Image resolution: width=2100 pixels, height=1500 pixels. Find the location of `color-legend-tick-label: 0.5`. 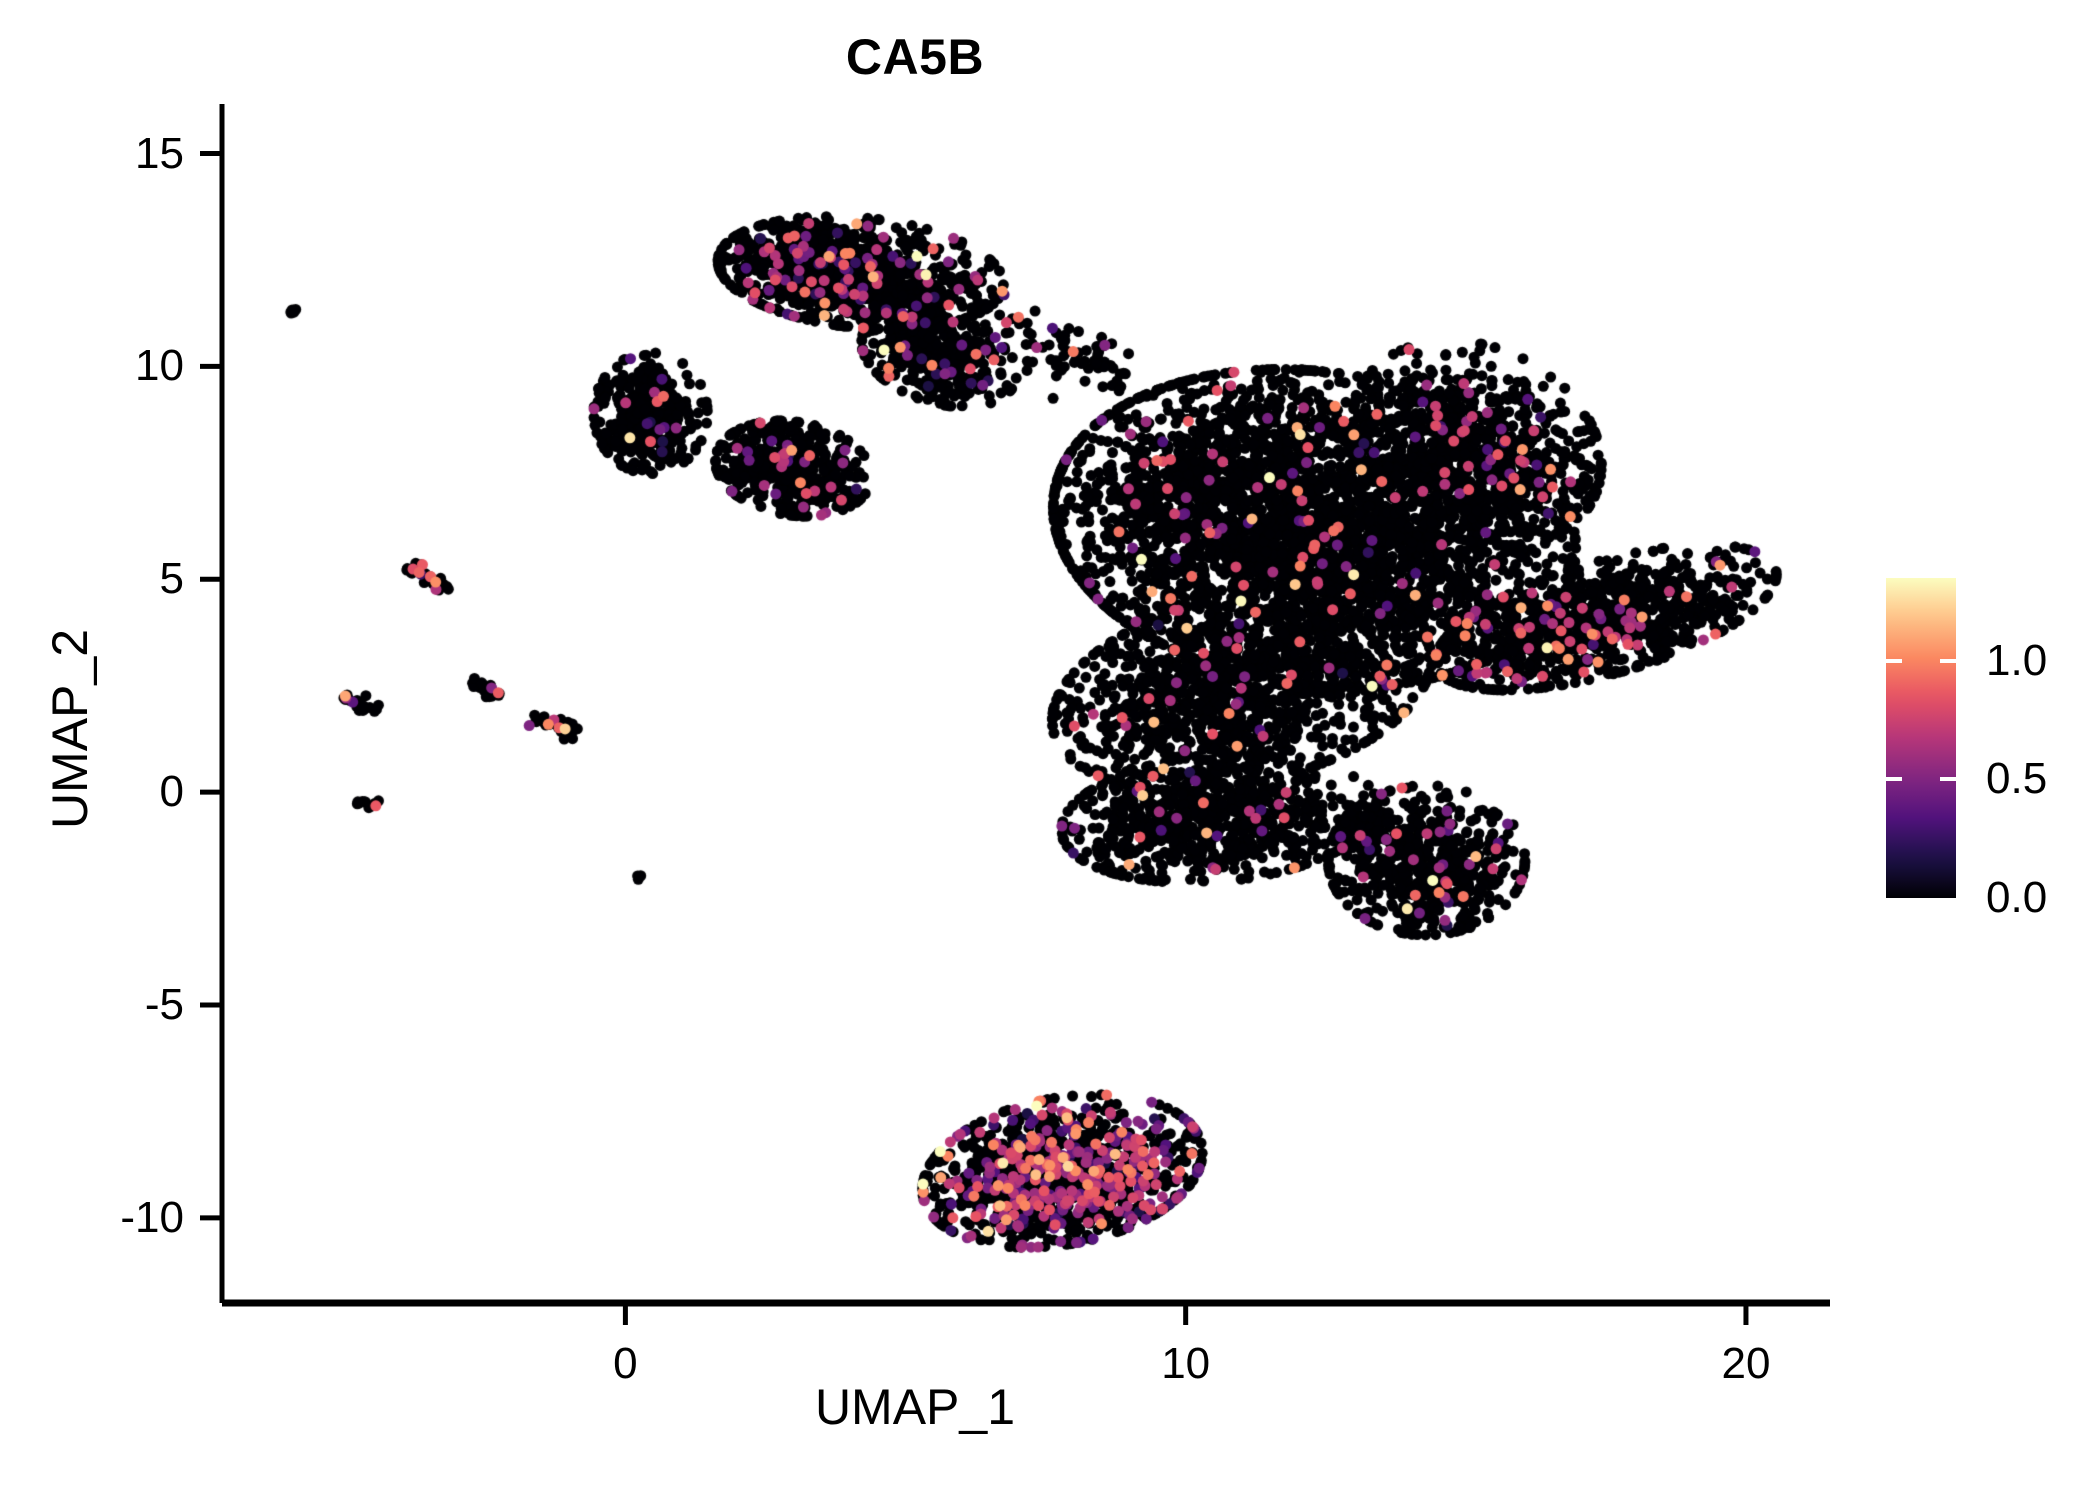

color-legend-tick-label: 0.5 is located at coordinates (2017, 779).